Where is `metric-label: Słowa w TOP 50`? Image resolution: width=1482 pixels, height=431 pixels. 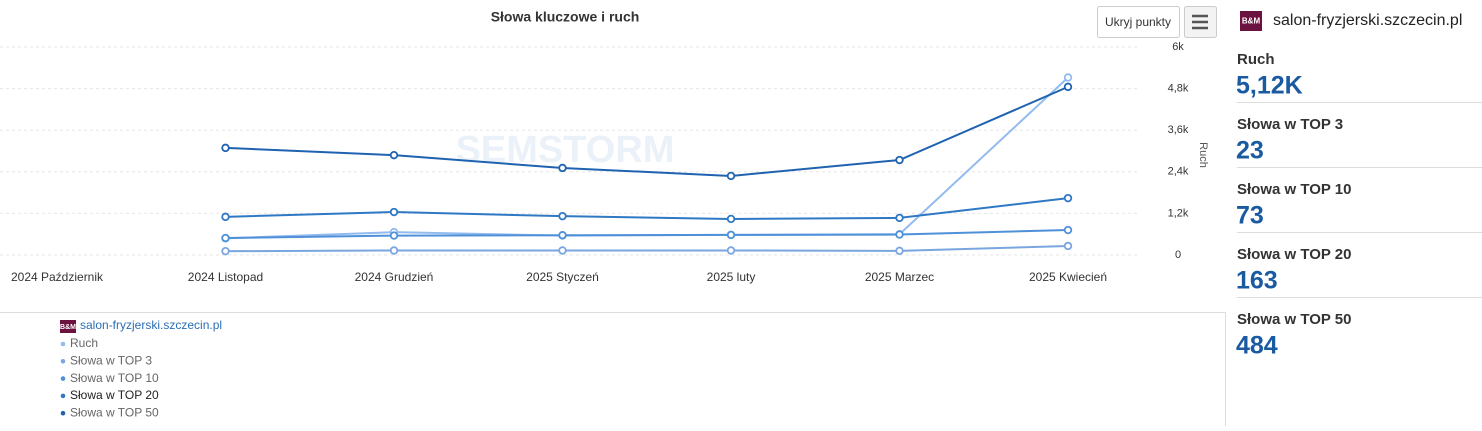 metric-label: Słowa w TOP 50 is located at coordinates (1294, 319).